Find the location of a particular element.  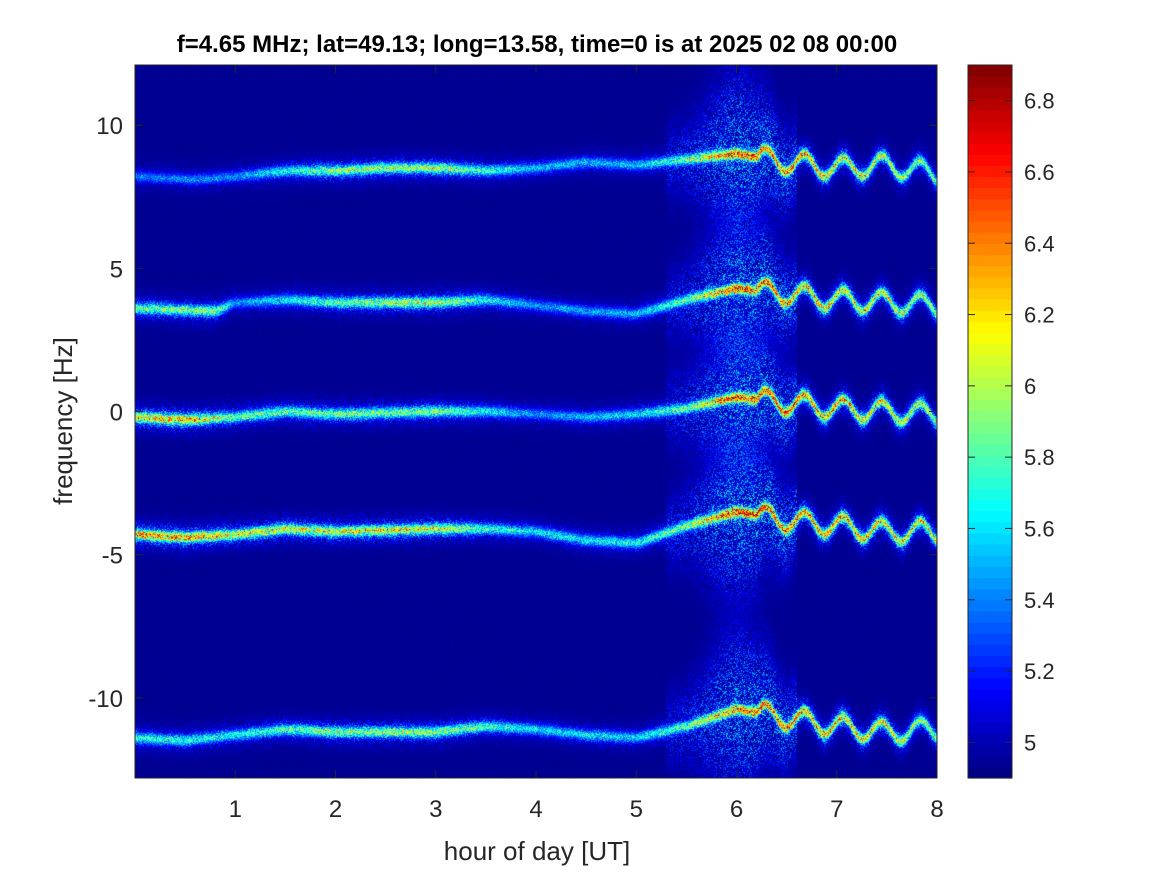

y-tick-label: -5 is located at coordinates (112, 556).